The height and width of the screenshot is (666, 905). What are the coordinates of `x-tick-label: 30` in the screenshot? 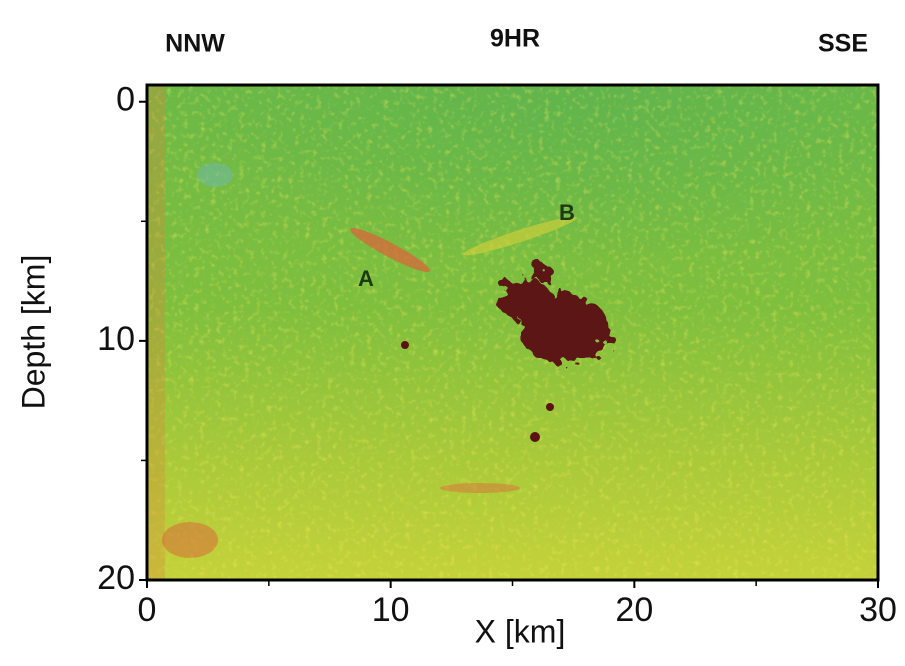 It's located at (878, 610).